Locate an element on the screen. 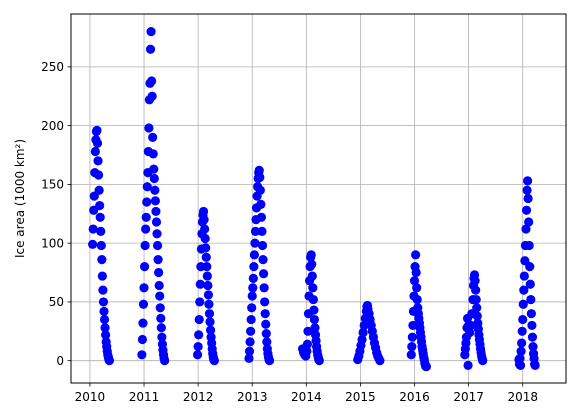 Image resolution: width=581 pixels, height=415 pixels. x-axis-ticks: 2010 2011 2012 2013 2014 2015 2016 2017 2018 is located at coordinates (306, 393).